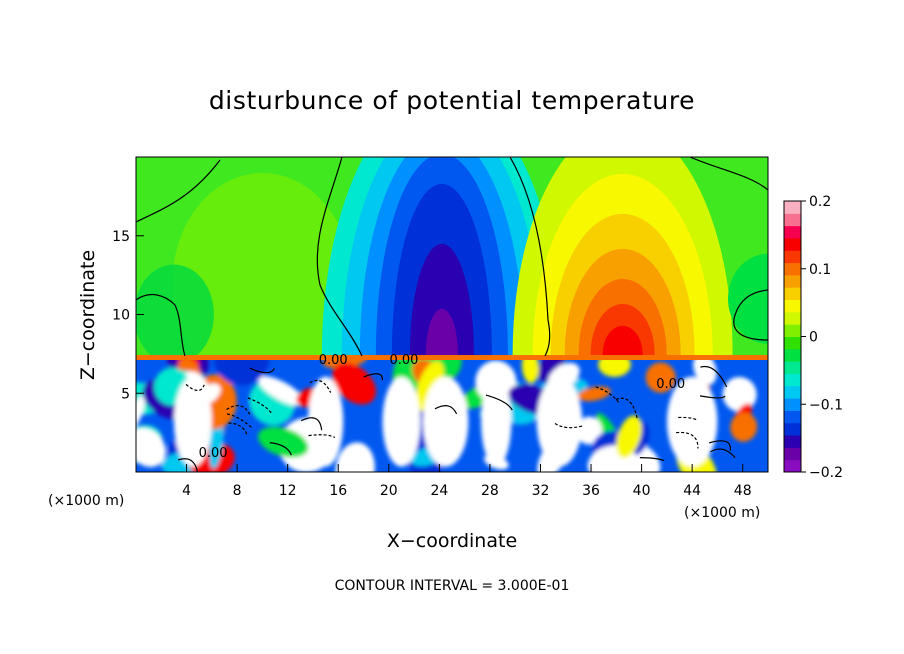  Describe the element at coordinates (820, 270) in the screenshot. I see `colorbar-tick-label: 0.1` at that location.